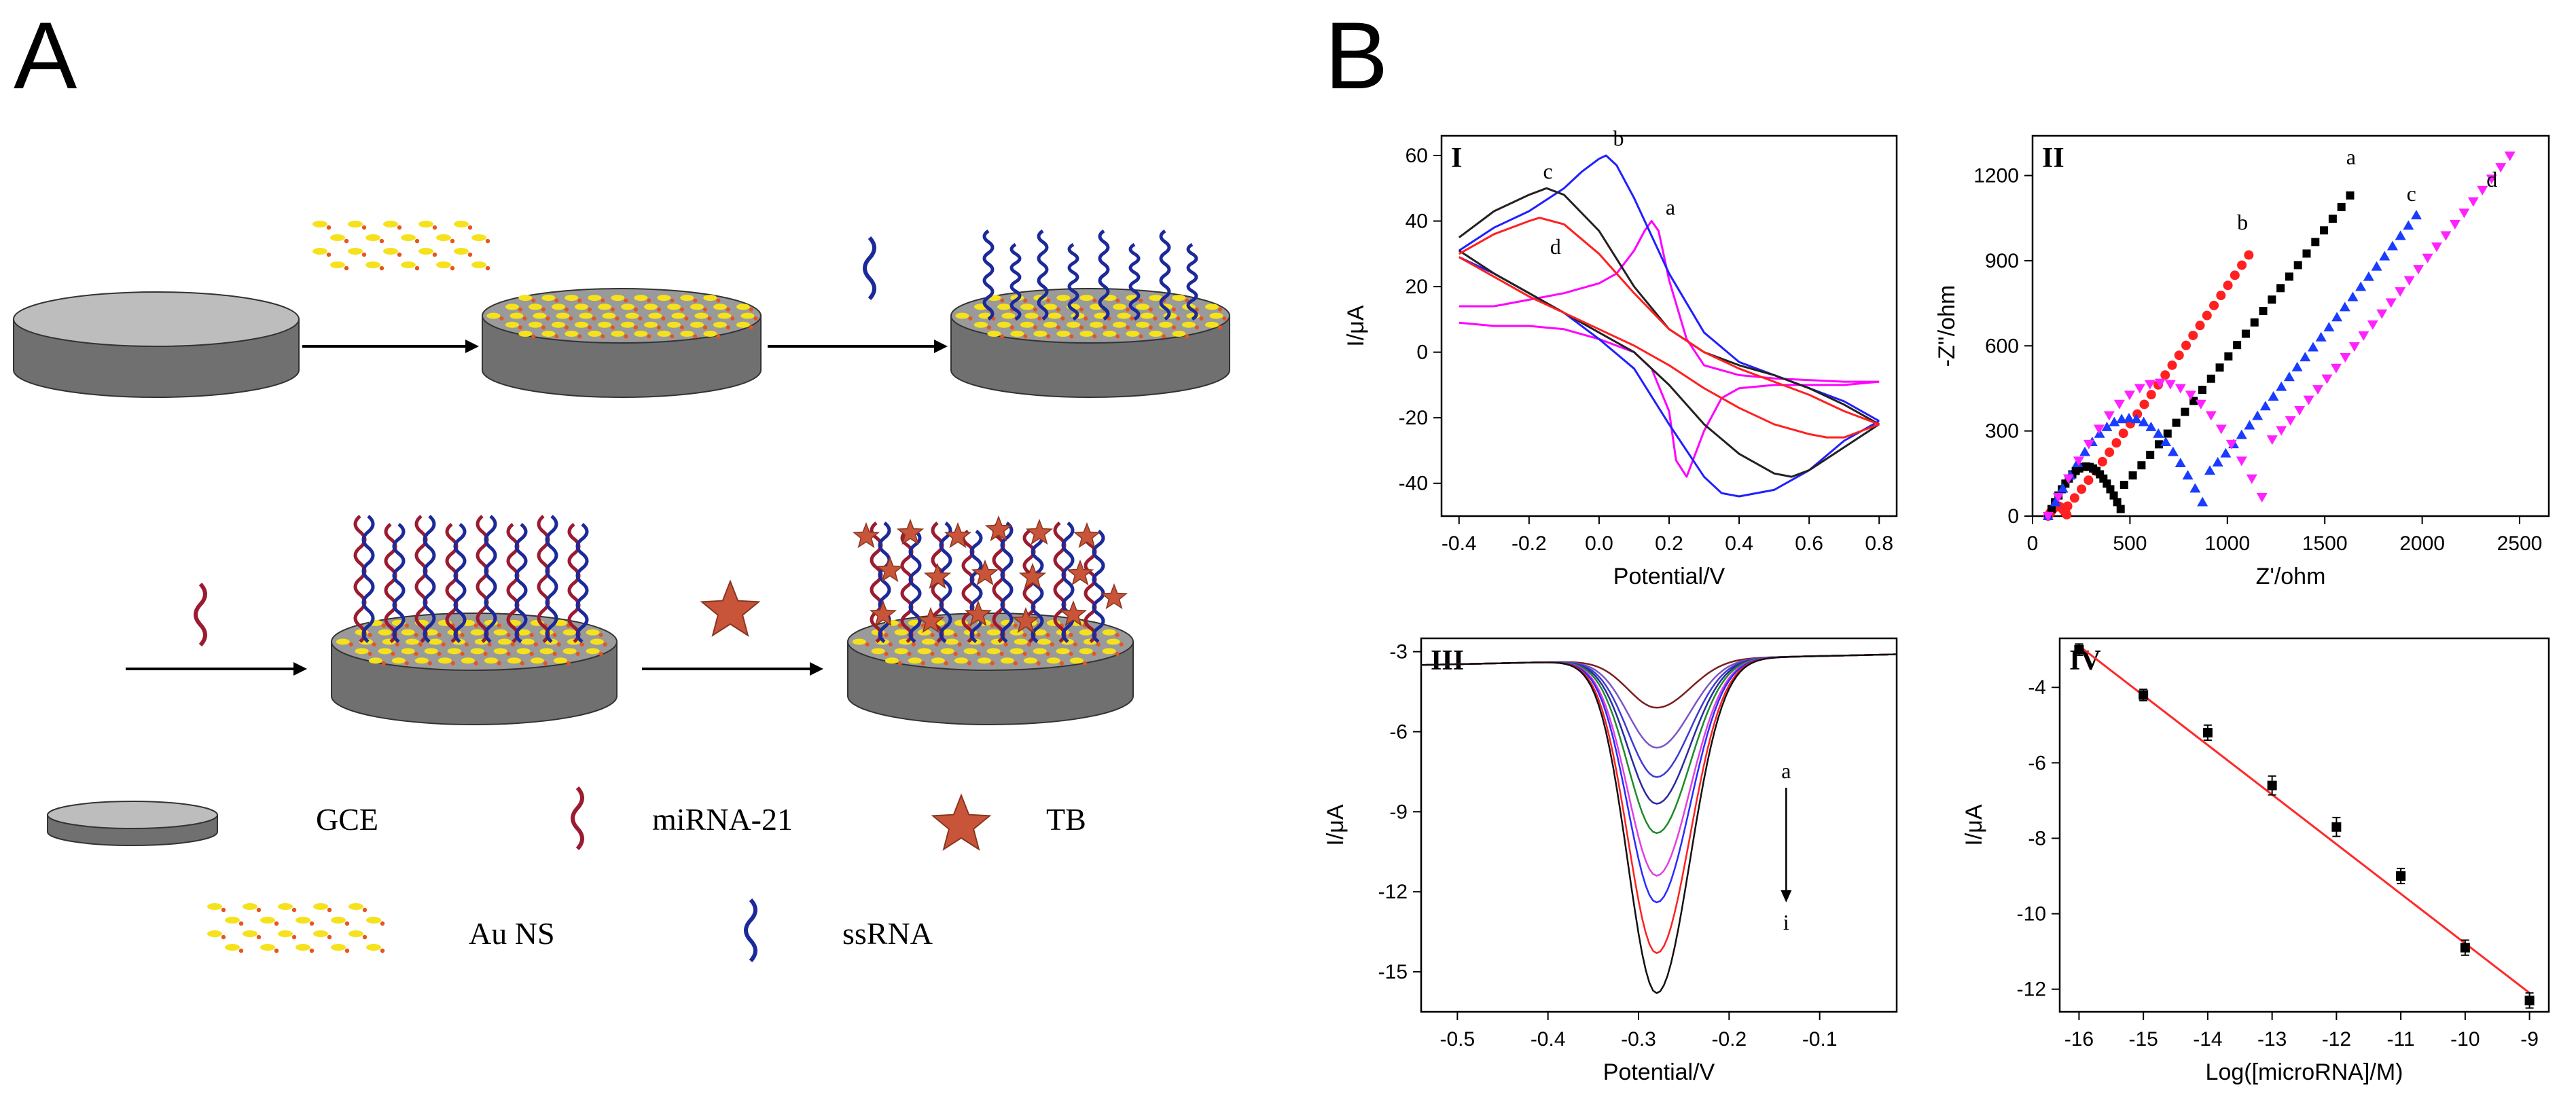 This screenshot has height=1094, width=2576. Describe the element at coordinates (2207, 1039) in the screenshot. I see `x-tick-label: -14` at that location.